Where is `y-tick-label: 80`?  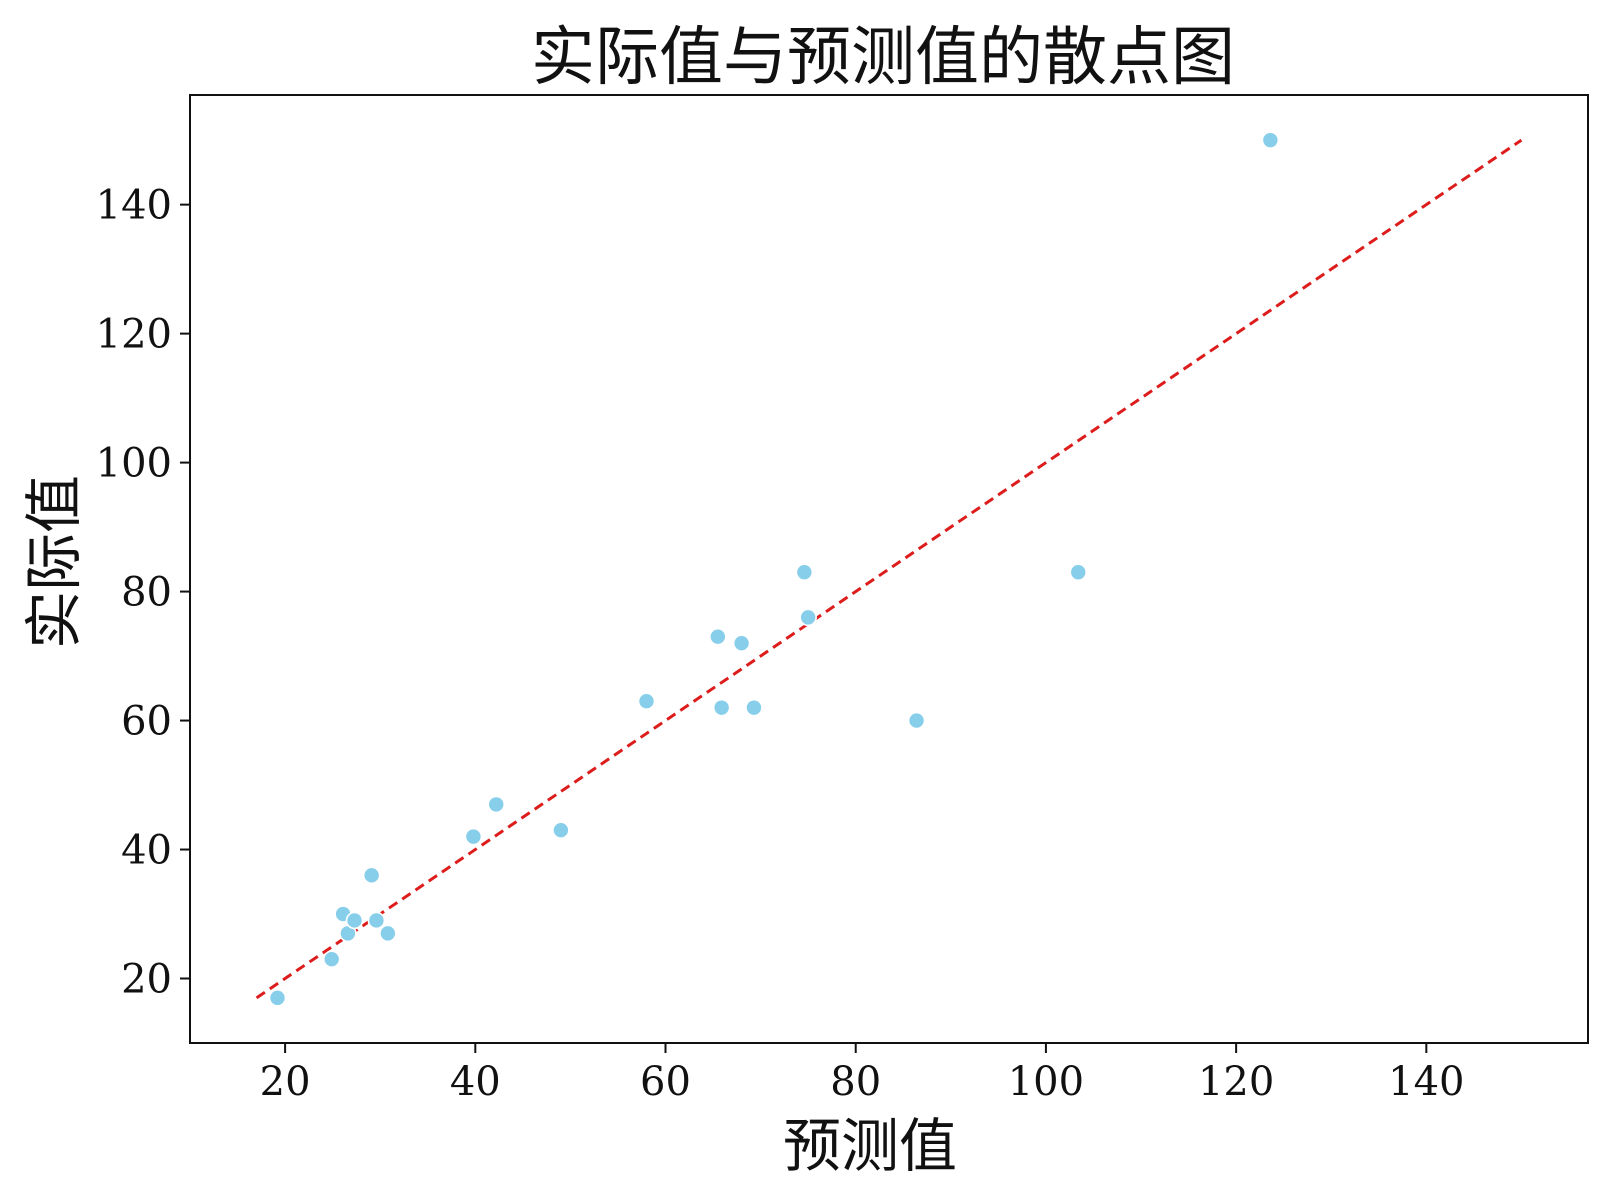 y-tick-label: 80 is located at coordinates (146, 593).